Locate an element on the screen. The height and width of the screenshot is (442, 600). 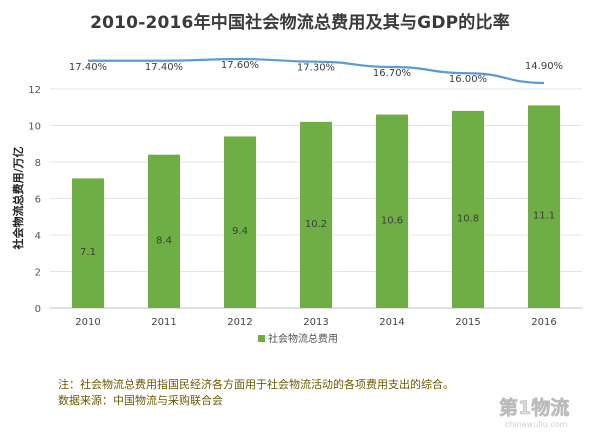
line-data-label: 17.60% is located at coordinates (240, 65).